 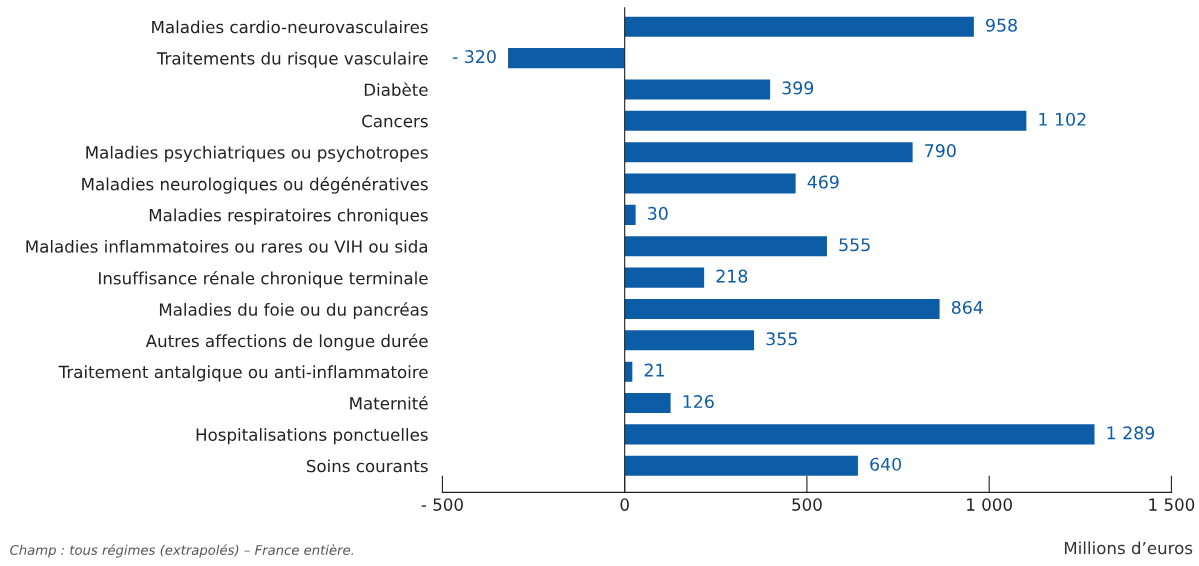 I want to click on y-tick-label: Maternité, so click(x=389, y=403).